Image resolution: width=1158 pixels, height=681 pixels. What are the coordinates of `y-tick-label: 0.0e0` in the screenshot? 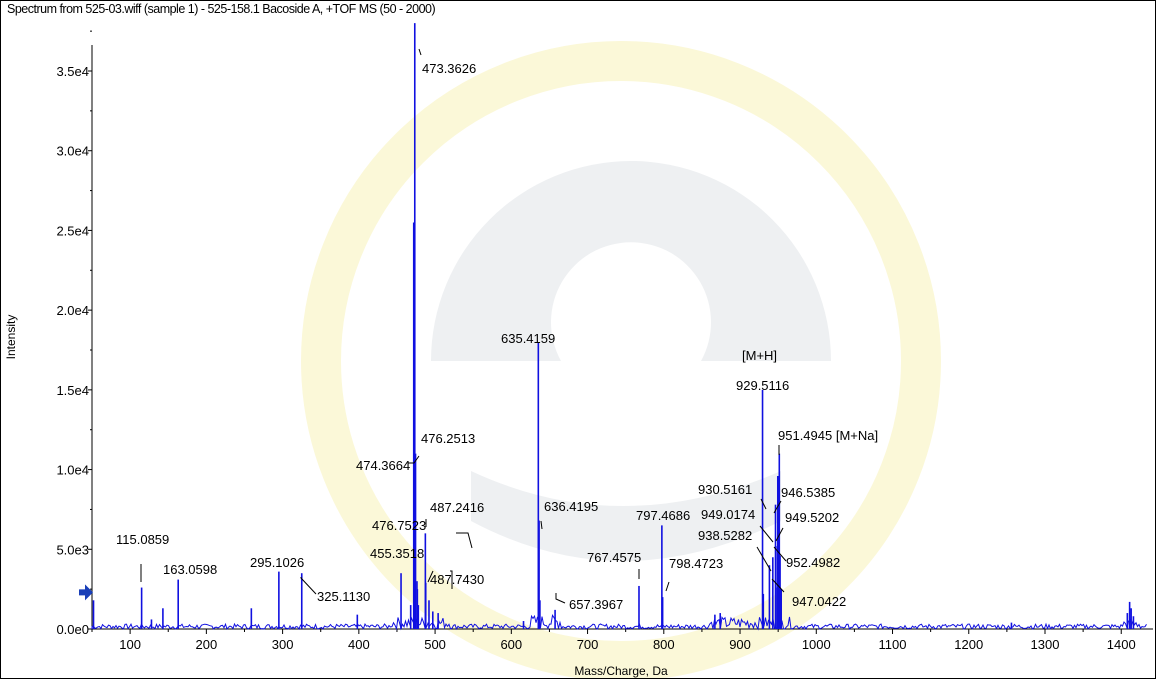 It's located at (72, 629).